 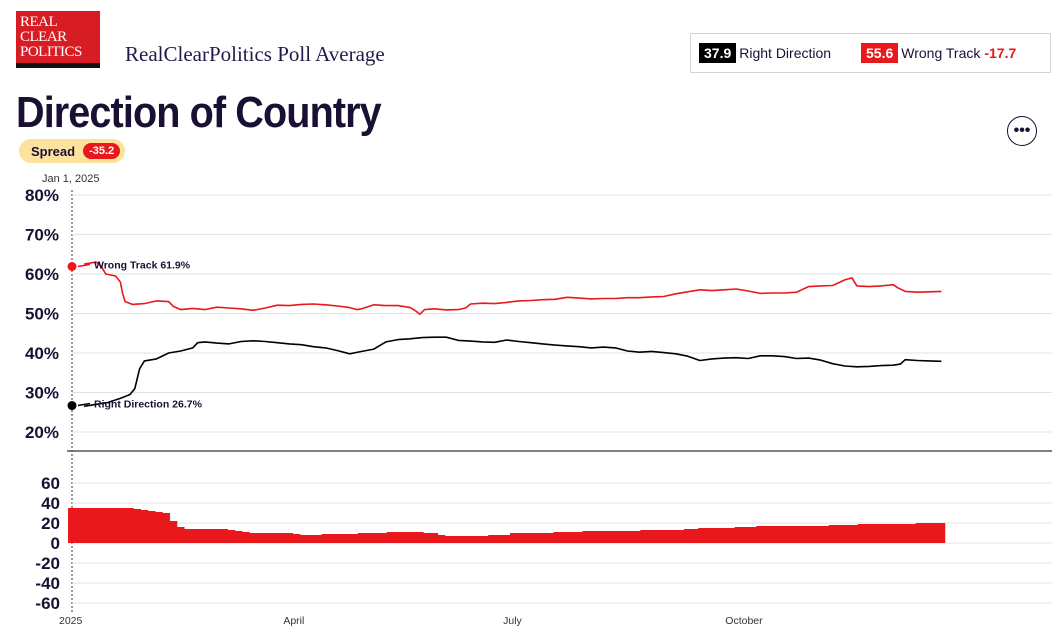 What do you see at coordinates (718, 53) in the screenshot?
I see `legend-right-direction-value: 37.9` at bounding box center [718, 53].